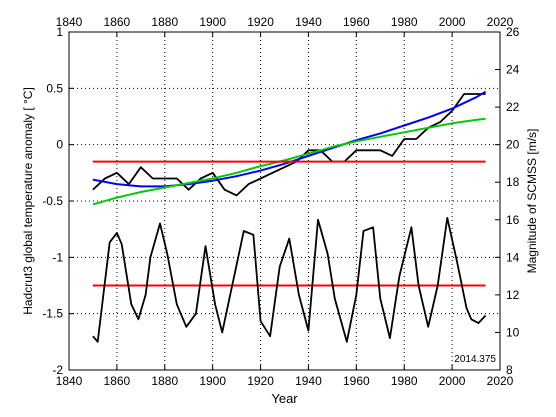 This screenshot has width=556, height=417. I want to click on y-tick-label-left: 1, so click(59, 32).